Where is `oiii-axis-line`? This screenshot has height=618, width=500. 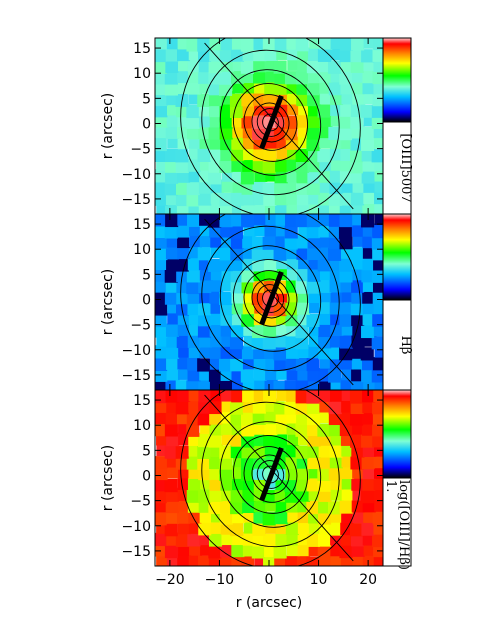
oiii-axis-line is located at coordinates (279, 126).